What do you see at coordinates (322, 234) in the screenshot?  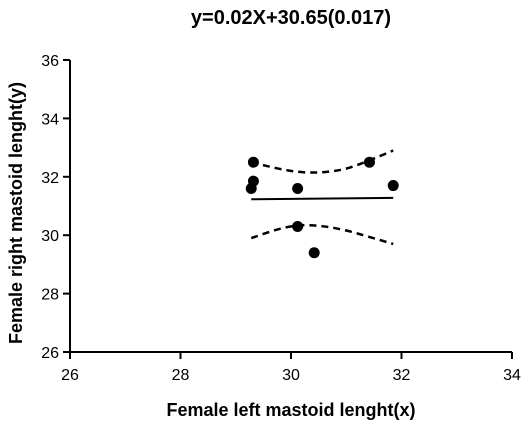 I see `confidence-lower-curve` at bounding box center [322, 234].